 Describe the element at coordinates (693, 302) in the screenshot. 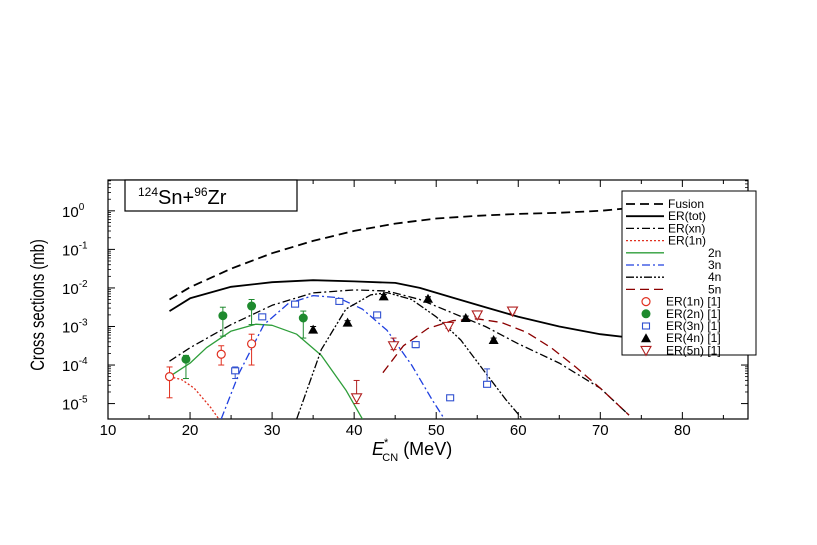

I see `legend-point-label-0: ER(1n) [1]` at that location.